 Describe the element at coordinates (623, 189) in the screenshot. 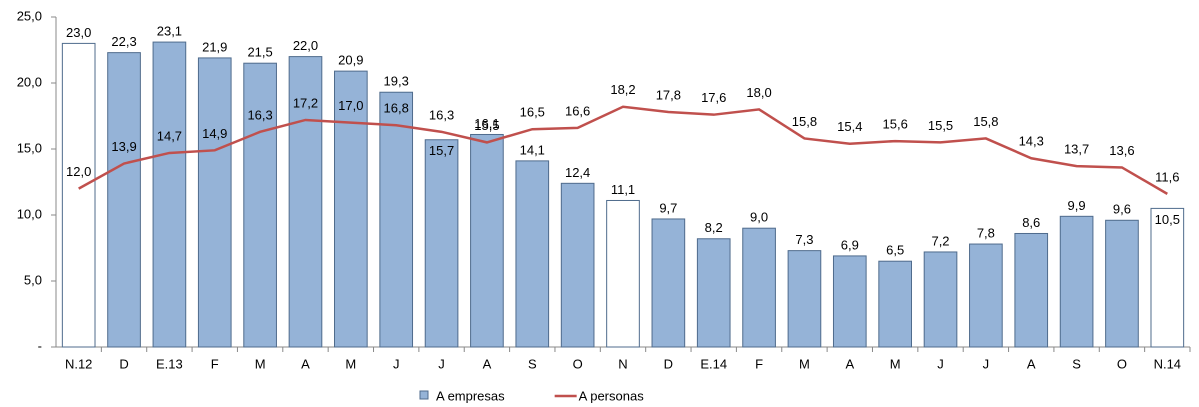

I see `bar-value-label: 11,1` at that location.